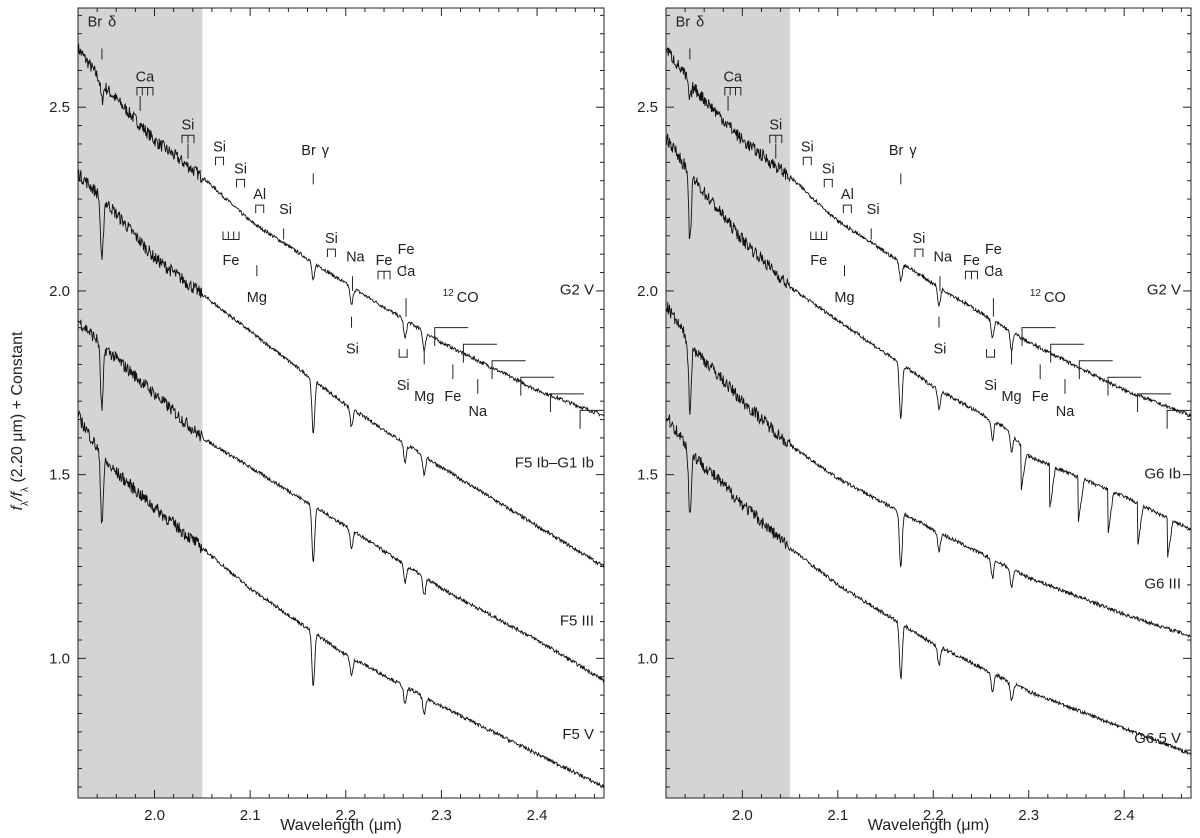  Describe the element at coordinates (578, 734) in the screenshot. I see `series-label: F5 V` at that location.